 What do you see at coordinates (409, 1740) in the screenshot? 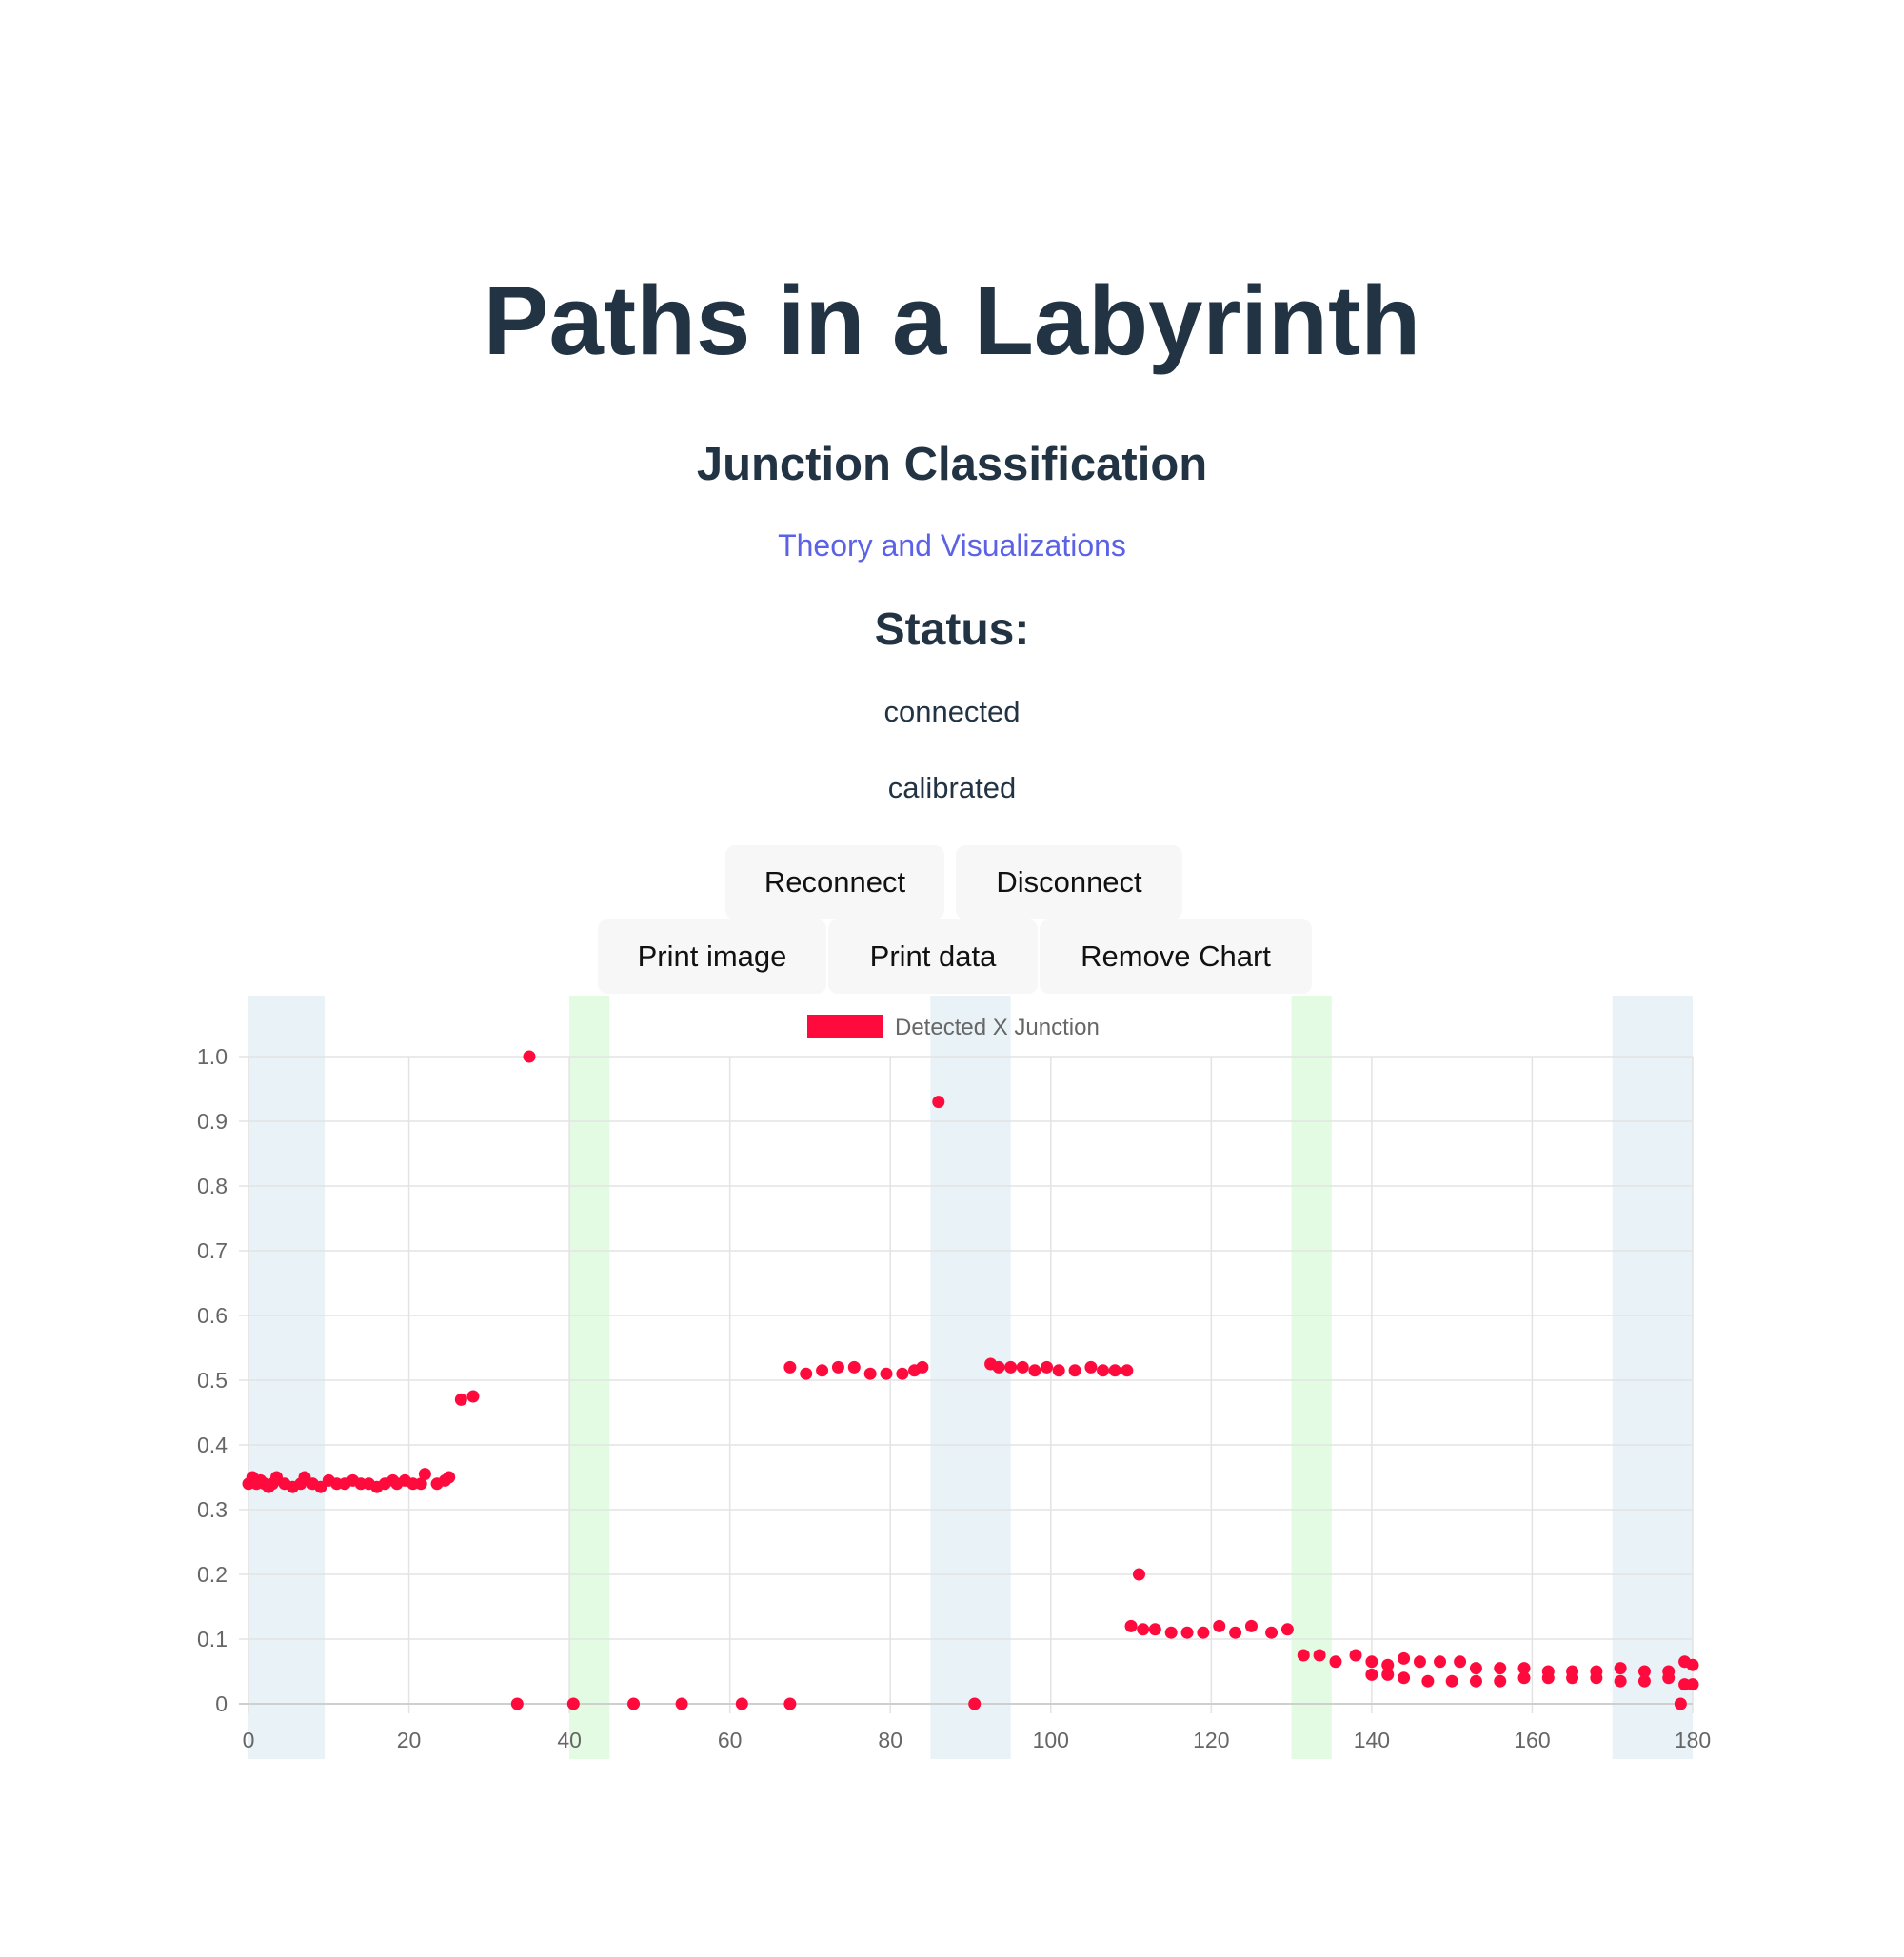
I see `x-tick-label: 20` at bounding box center [409, 1740].